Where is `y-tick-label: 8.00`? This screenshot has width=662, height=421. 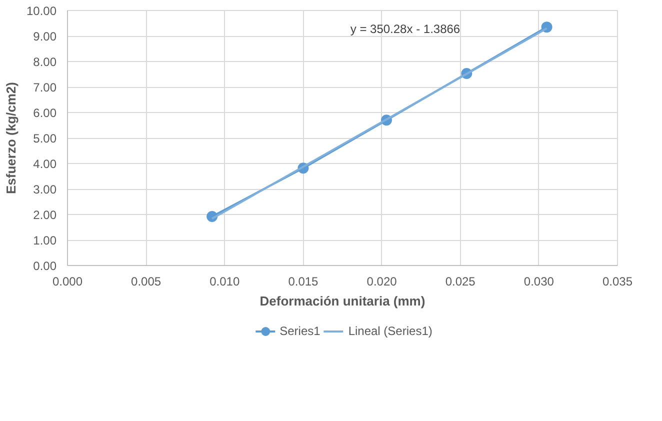
y-tick-label: 8.00 is located at coordinates (45, 62).